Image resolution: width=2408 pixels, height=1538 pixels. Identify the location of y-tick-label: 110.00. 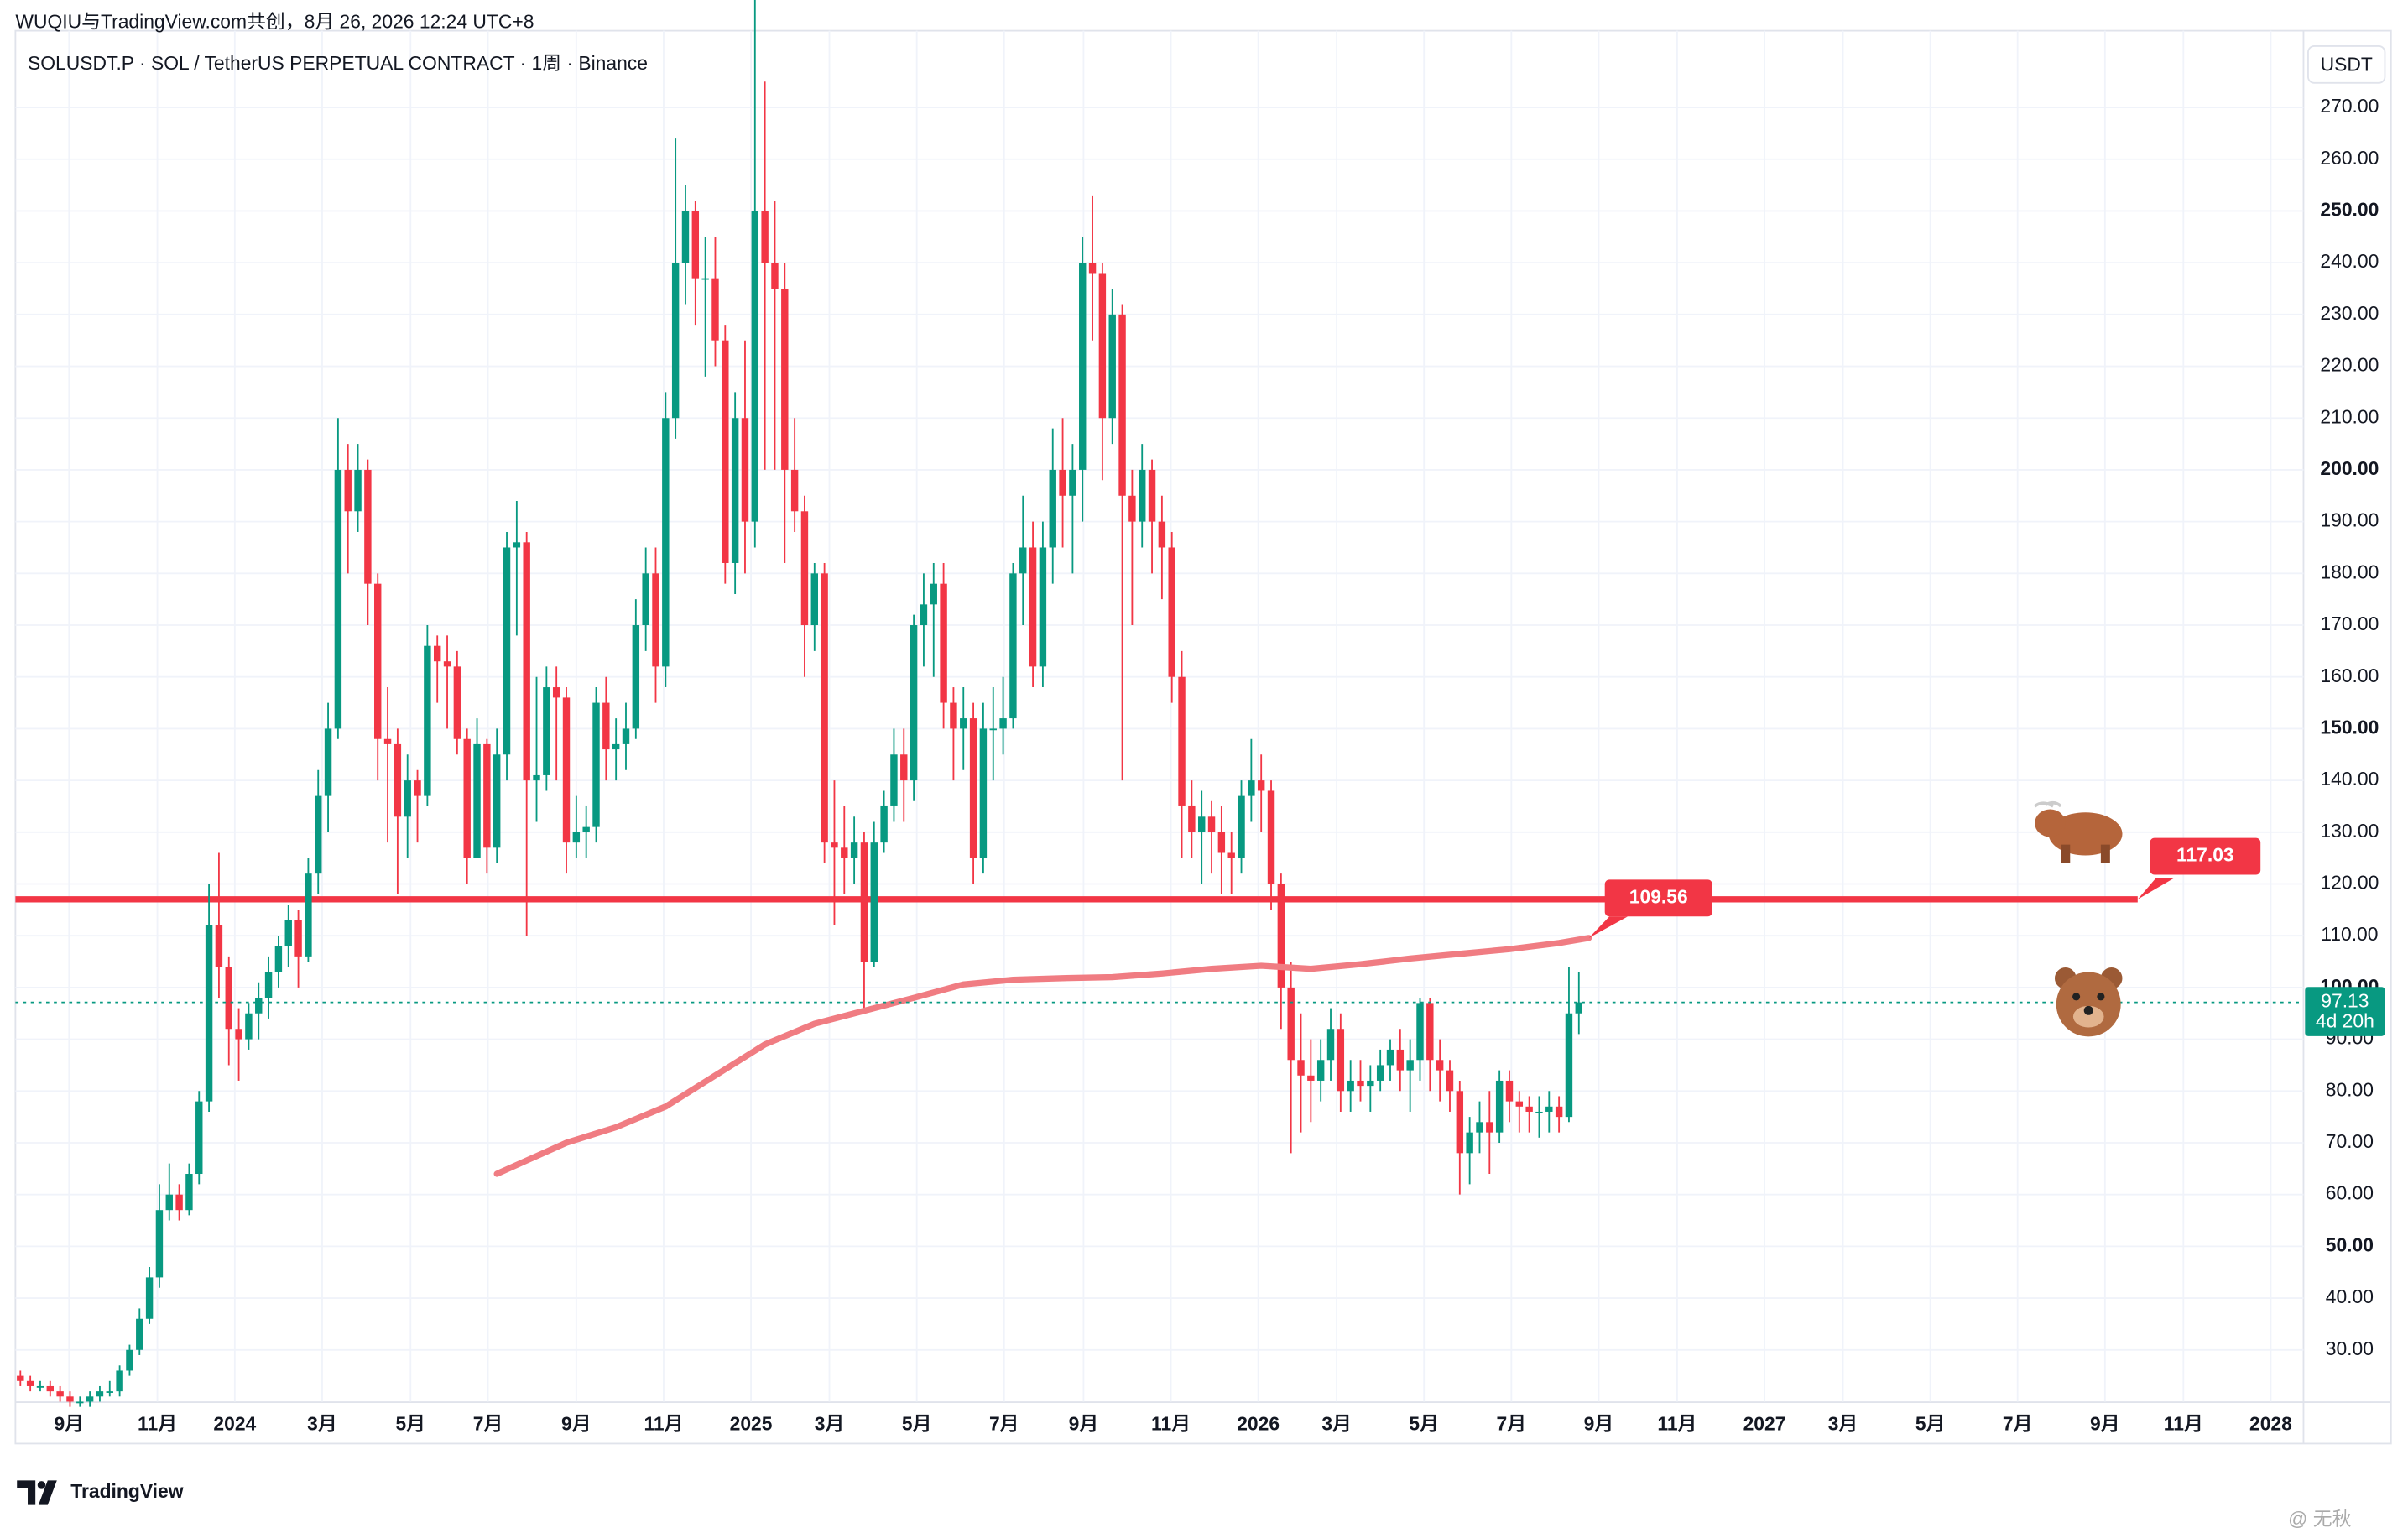
(2349, 934).